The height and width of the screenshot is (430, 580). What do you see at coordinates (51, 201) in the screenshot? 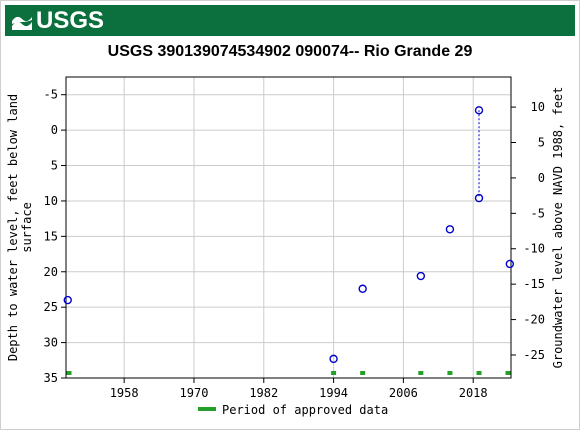
I see `left-tick-label: 10` at bounding box center [51, 201].